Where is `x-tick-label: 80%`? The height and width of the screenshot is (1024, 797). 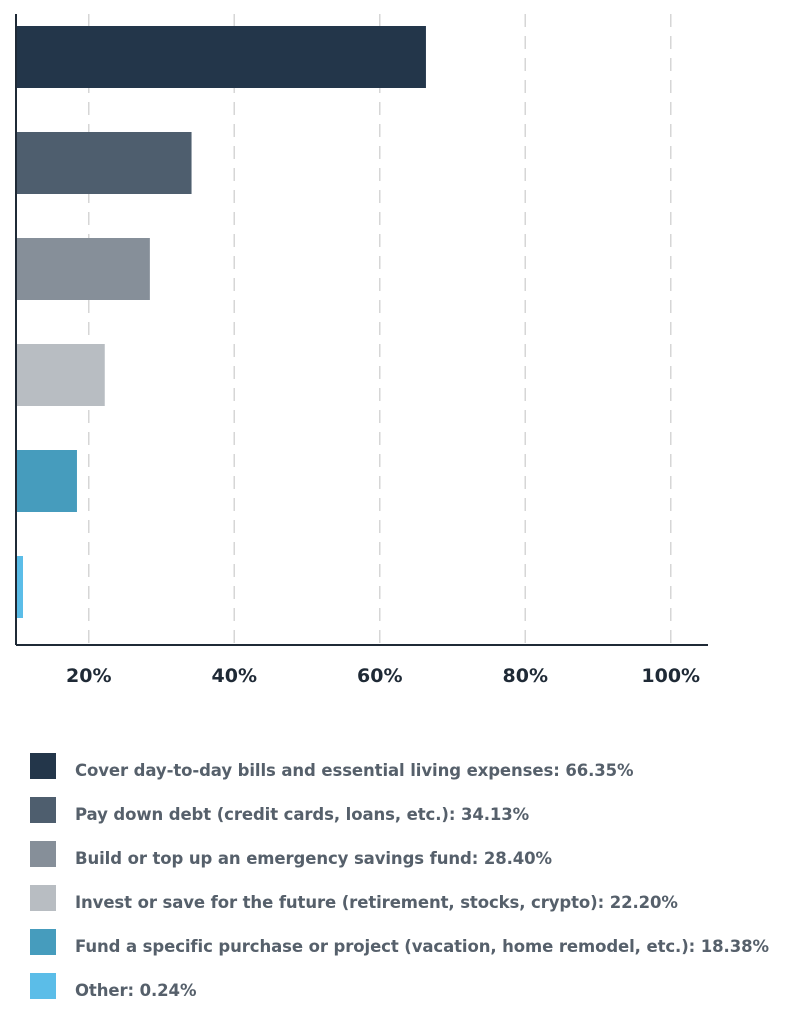 x-tick-label: 80% is located at coordinates (525, 676).